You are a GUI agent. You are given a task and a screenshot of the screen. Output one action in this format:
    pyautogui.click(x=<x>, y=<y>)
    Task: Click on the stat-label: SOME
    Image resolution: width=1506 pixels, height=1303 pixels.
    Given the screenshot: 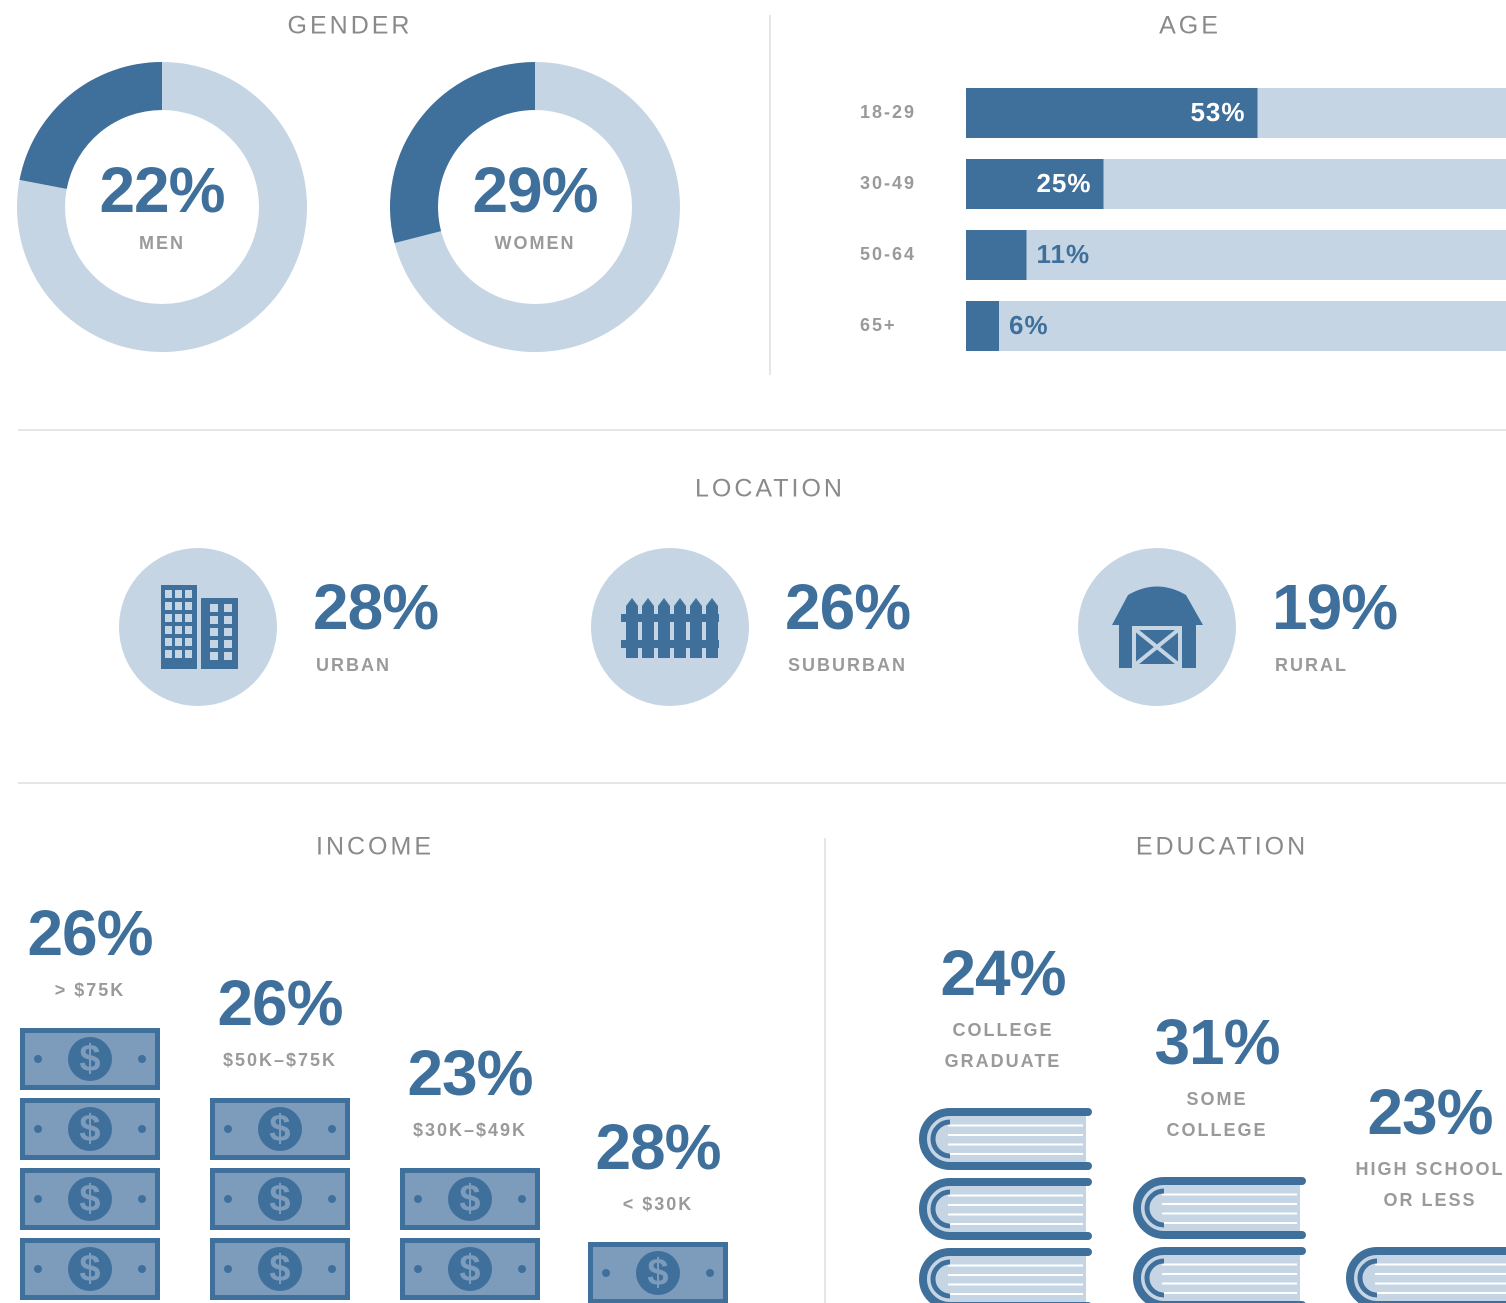 What is the action you would take?
    pyautogui.click(x=1216, y=1099)
    